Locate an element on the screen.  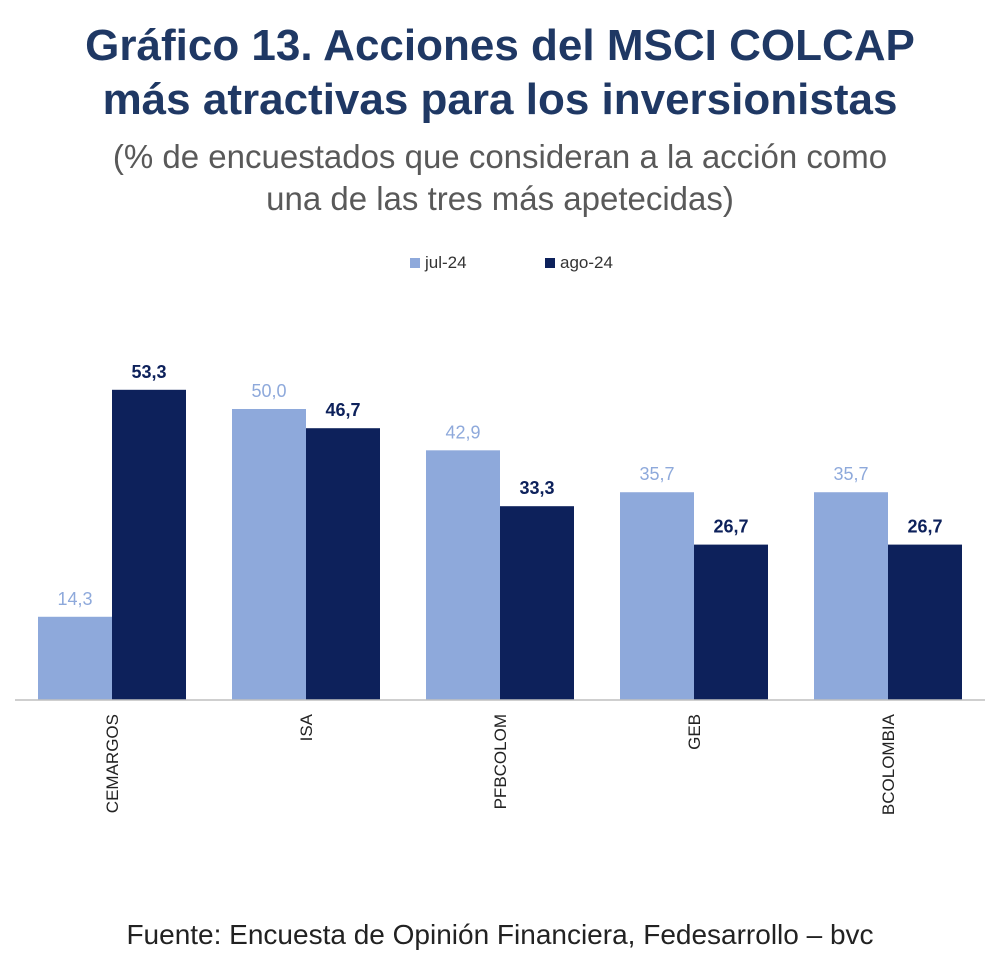
category-label-isa: ISA is located at coordinates (306, 727).